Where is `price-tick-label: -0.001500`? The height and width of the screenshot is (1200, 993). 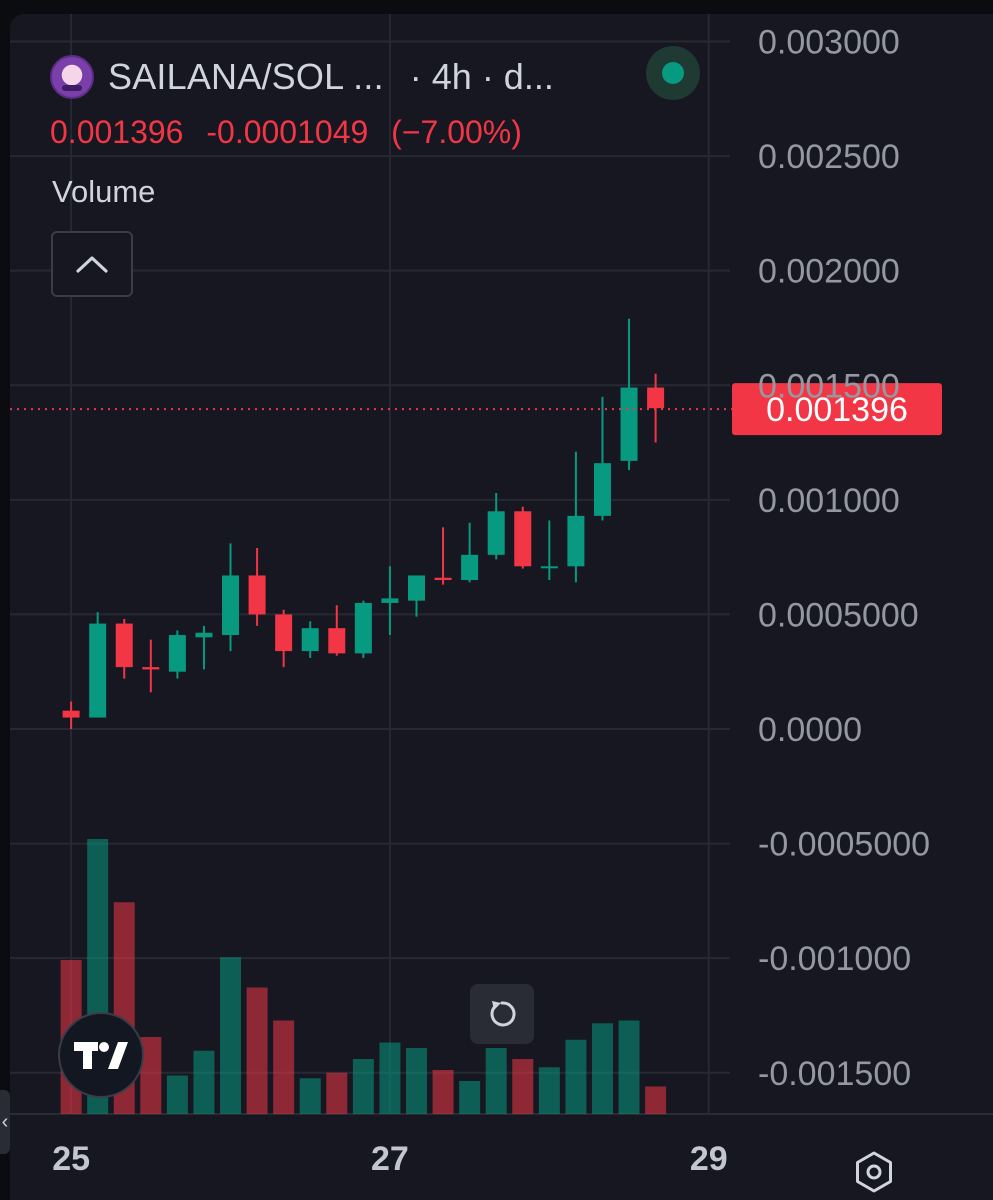 price-tick-label: -0.001500 is located at coordinates (834, 1074).